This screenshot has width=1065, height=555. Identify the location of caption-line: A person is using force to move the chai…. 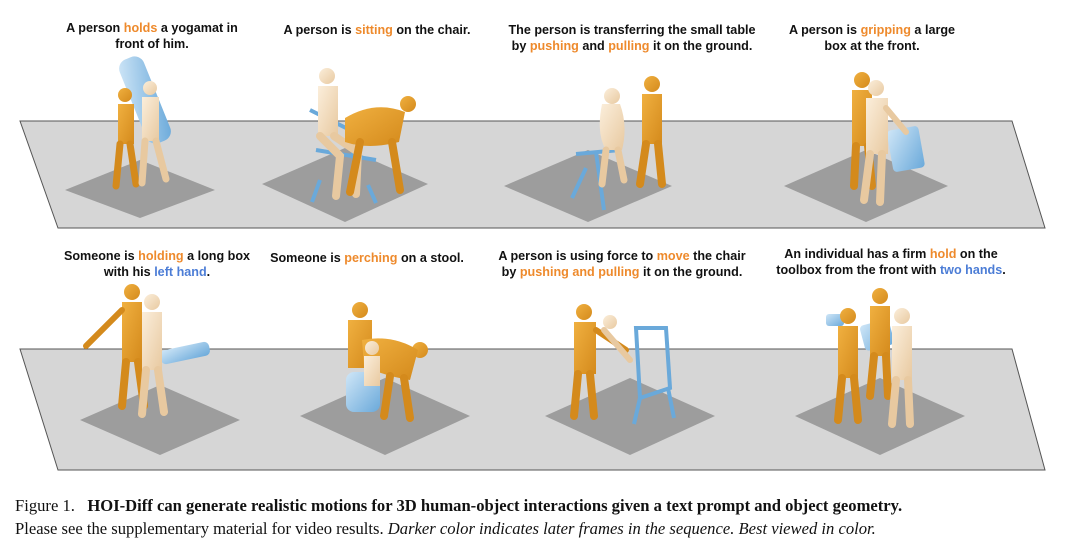
(622, 256).